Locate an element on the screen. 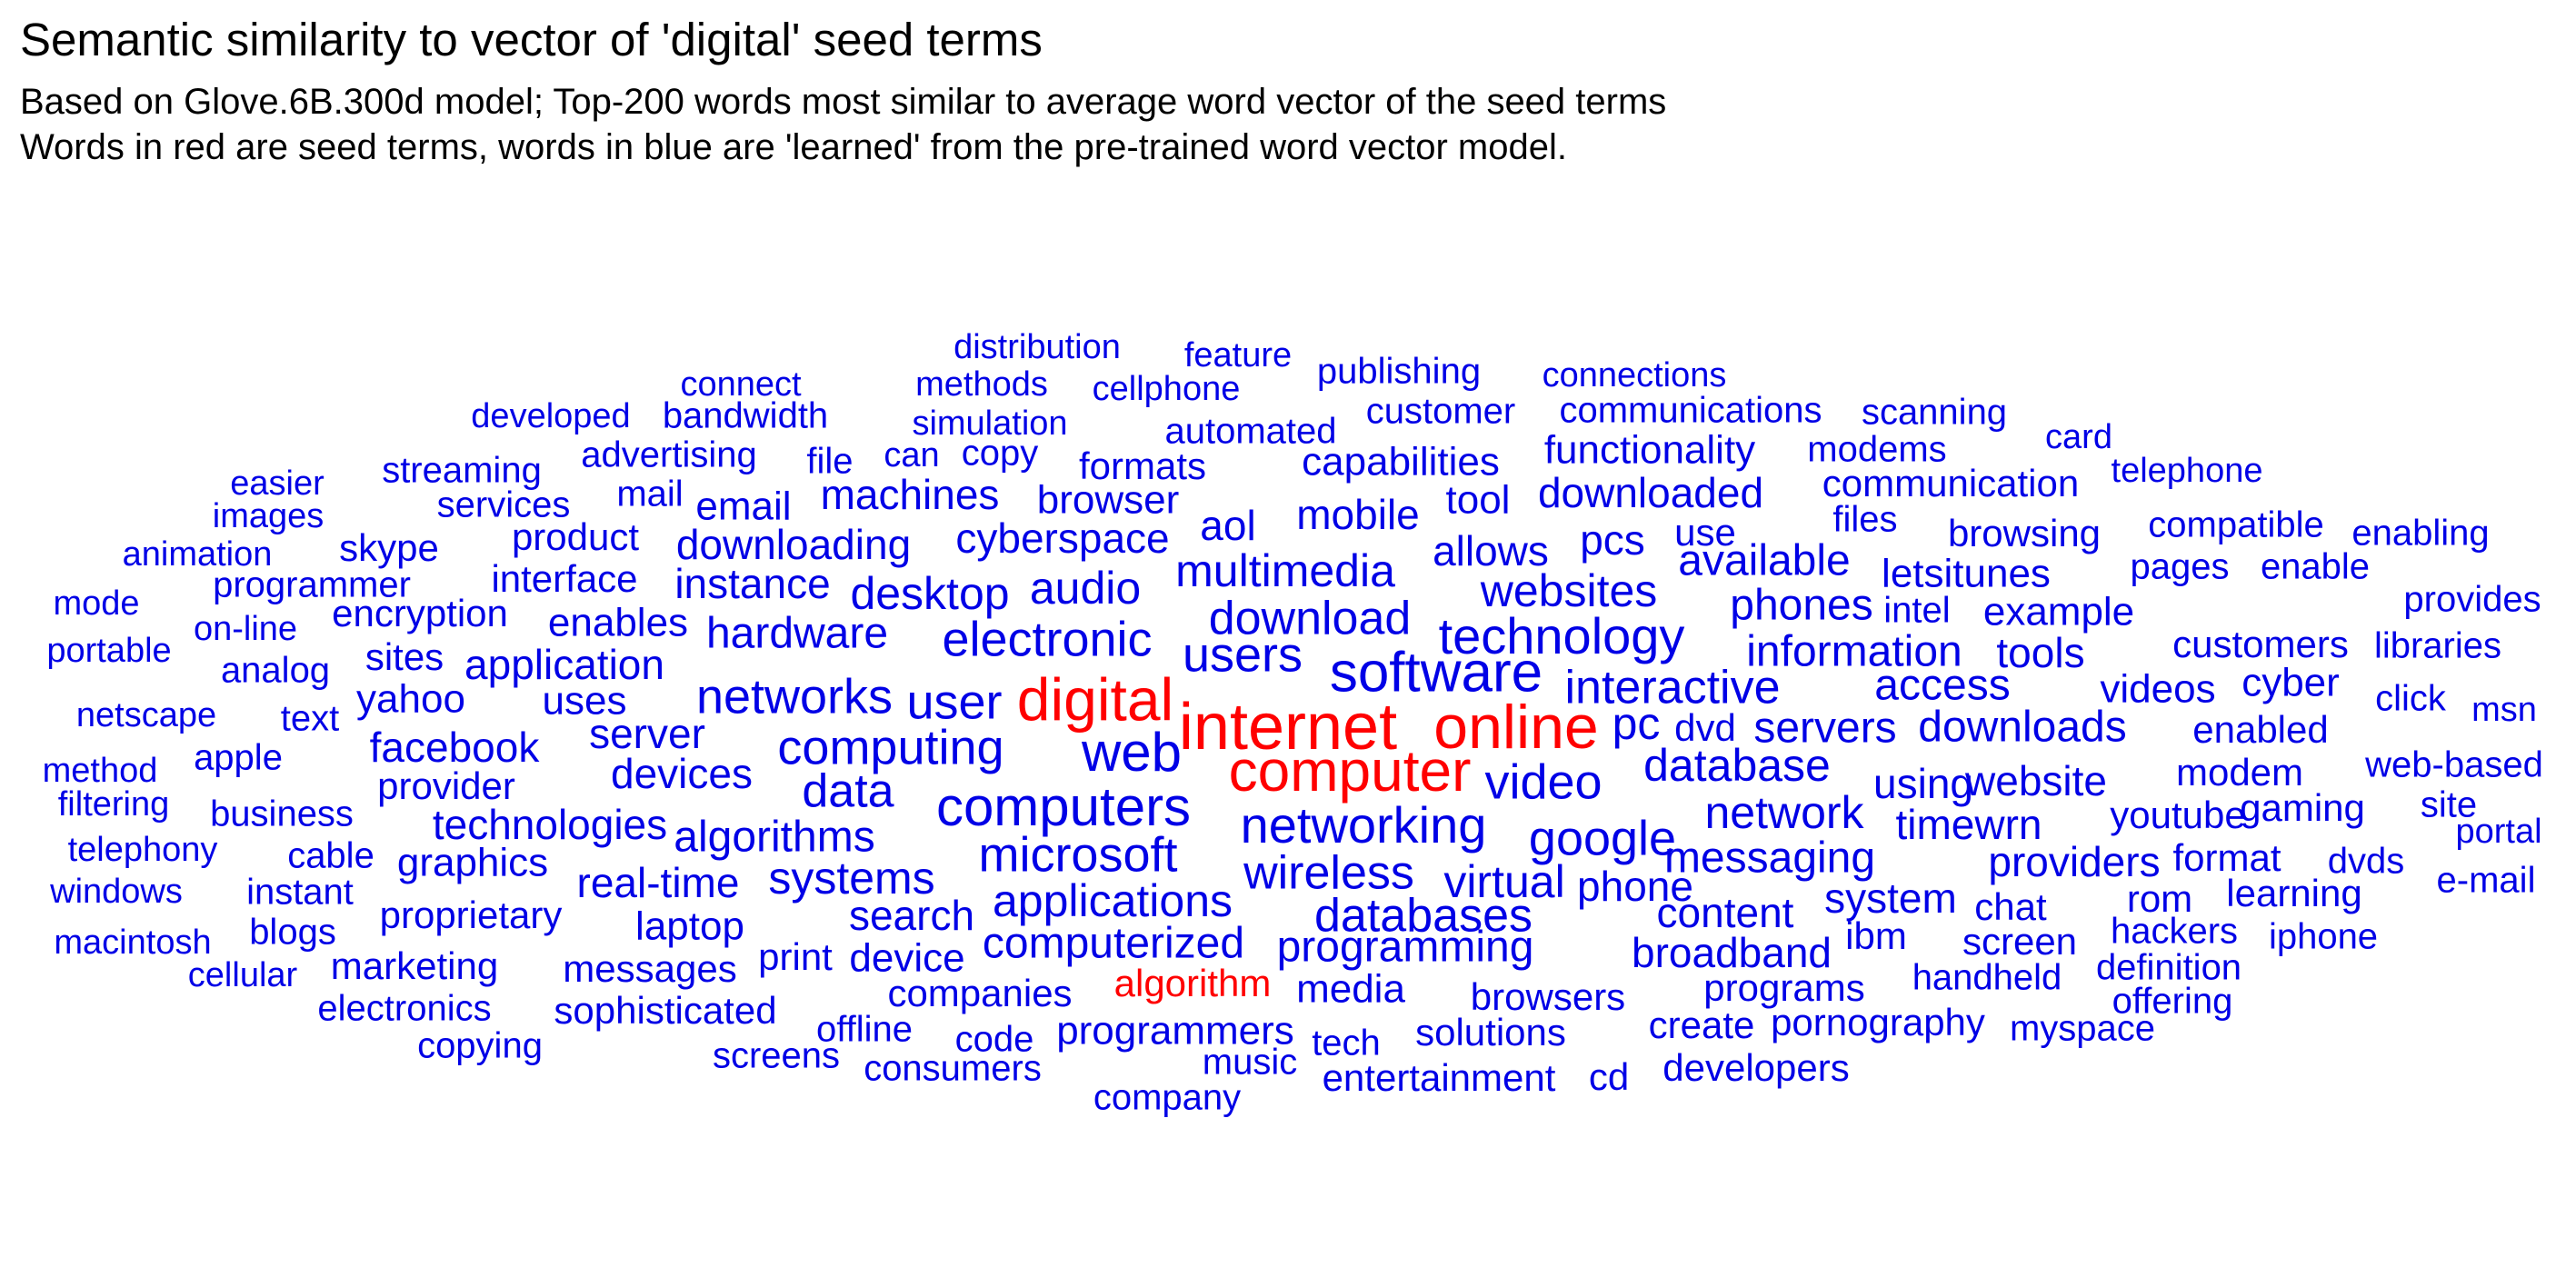  learned-word-intel: intel is located at coordinates (1916, 611).